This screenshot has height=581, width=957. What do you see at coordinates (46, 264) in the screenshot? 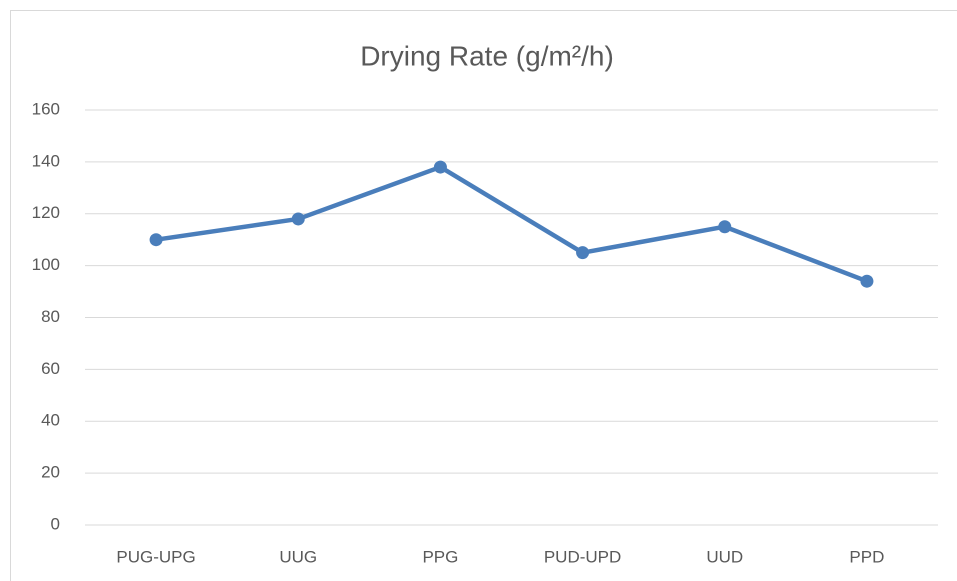
I see `y-tick-label: 100` at bounding box center [46, 264].